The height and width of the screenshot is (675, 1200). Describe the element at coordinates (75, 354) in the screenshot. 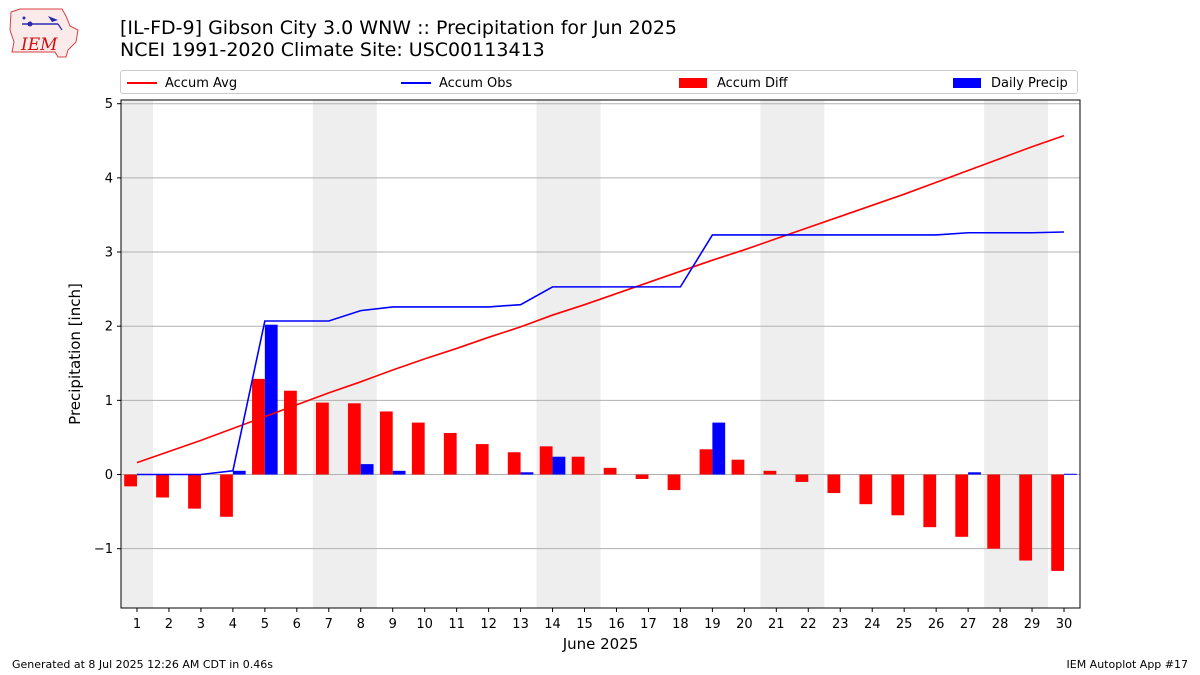

I see `y-axis-label: Precipitation [inch]` at that location.